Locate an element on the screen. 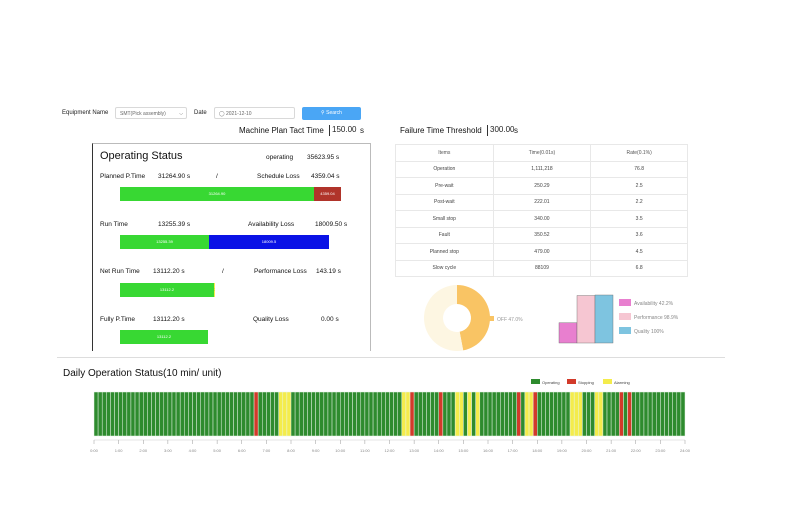  daily-axis-label: 16:00 is located at coordinates (488, 450).